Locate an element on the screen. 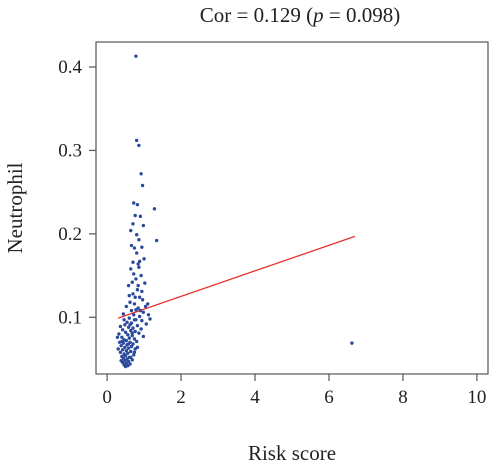 The width and height of the screenshot is (500, 469). chart-title-suffix: = 0.098) is located at coordinates (362, 15).